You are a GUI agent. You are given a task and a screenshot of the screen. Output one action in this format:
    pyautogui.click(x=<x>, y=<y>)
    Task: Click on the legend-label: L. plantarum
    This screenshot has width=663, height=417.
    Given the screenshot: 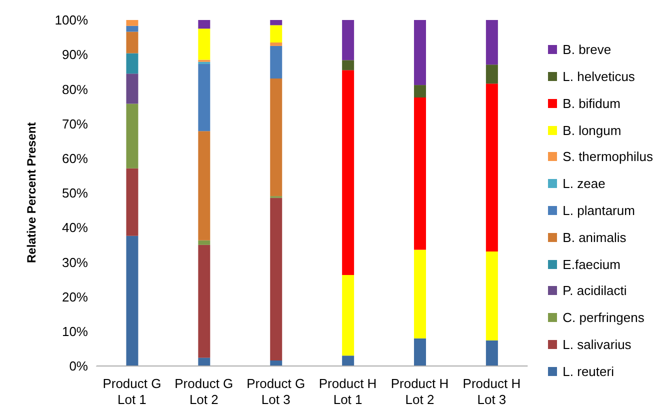 What is the action you would take?
    pyautogui.click(x=598, y=210)
    